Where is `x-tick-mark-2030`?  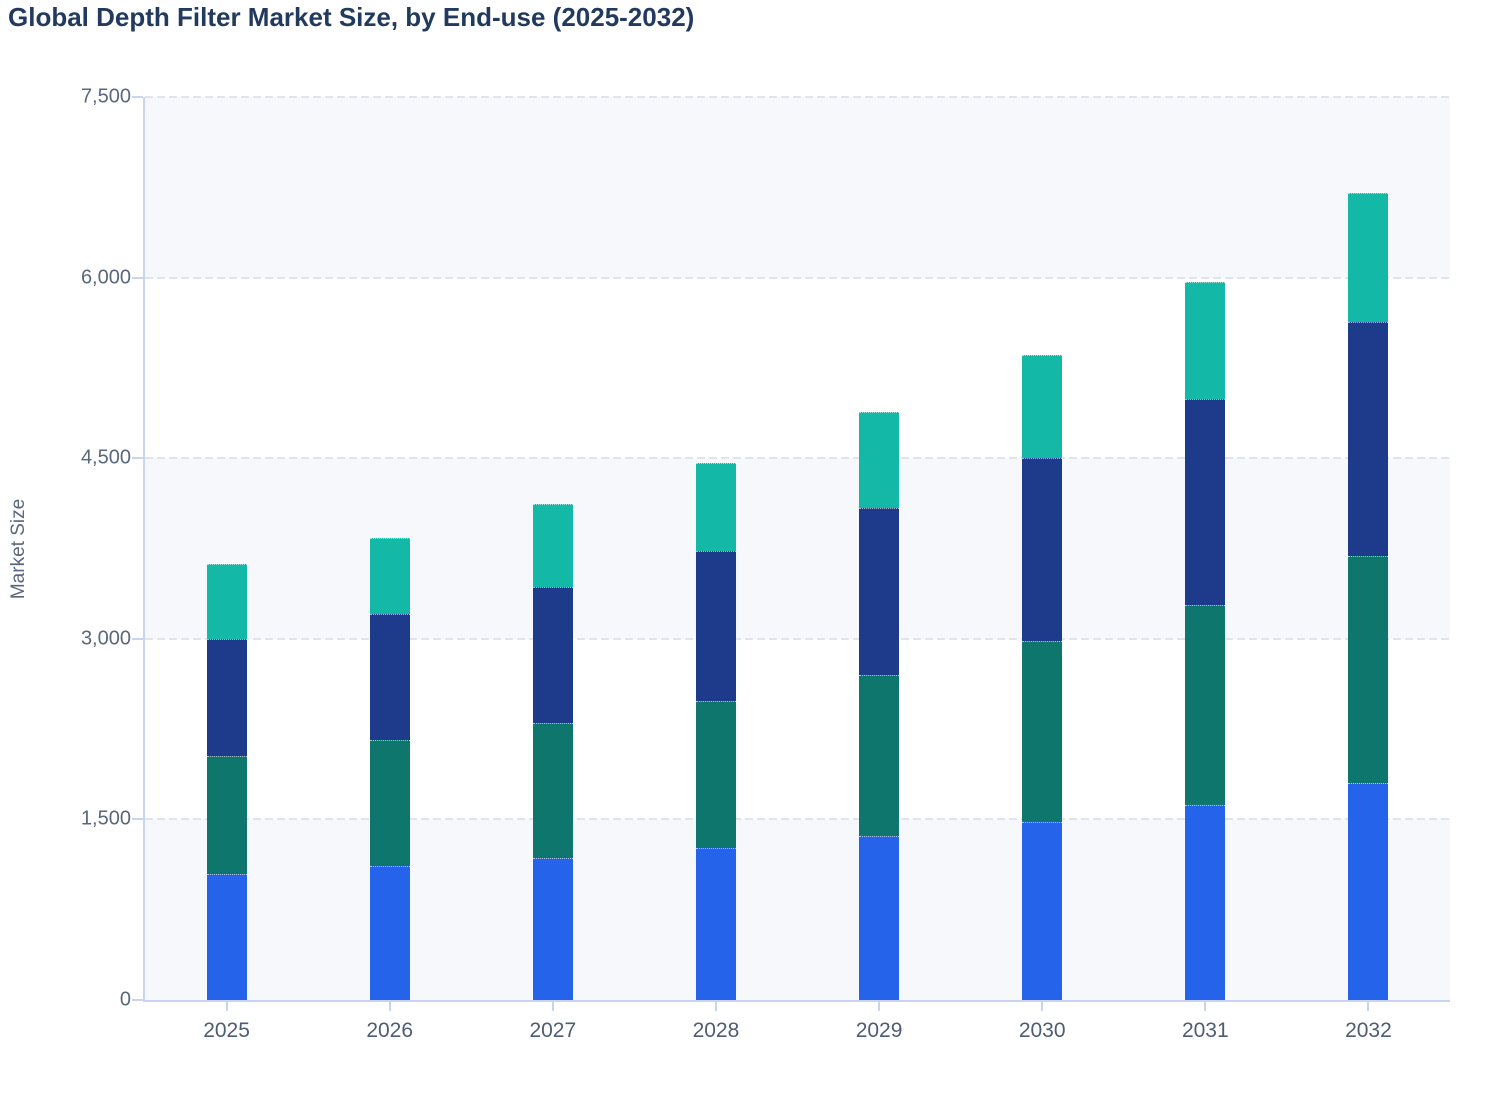 x-tick-mark-2030 is located at coordinates (1042, 1006).